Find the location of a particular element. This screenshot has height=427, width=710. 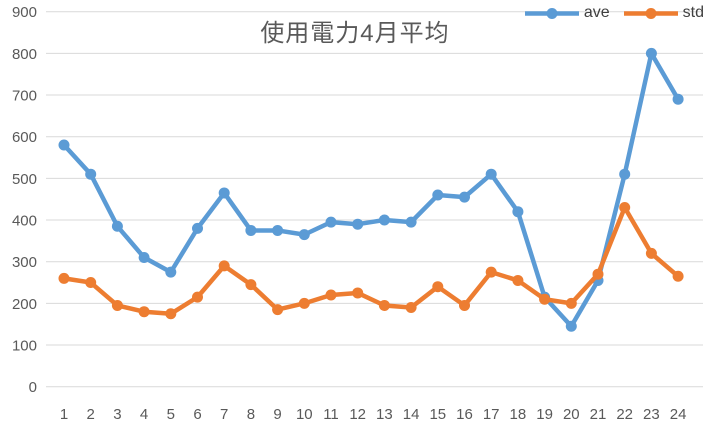

x-axis-tick-label: 9 is located at coordinates (277, 414).